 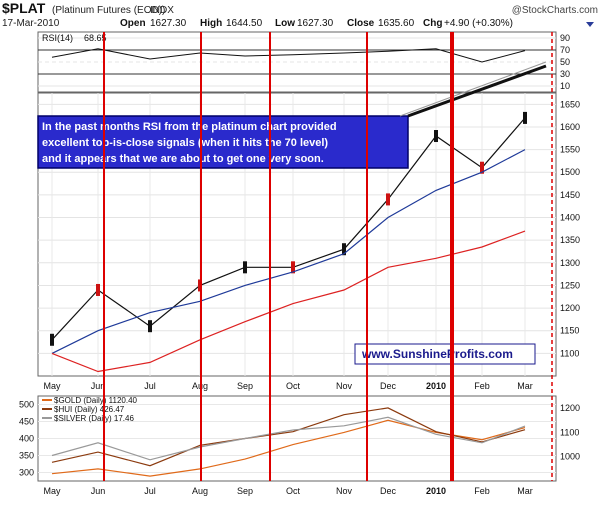 I want to click on bottom-right-tick-label: 1200, so click(x=570, y=408).